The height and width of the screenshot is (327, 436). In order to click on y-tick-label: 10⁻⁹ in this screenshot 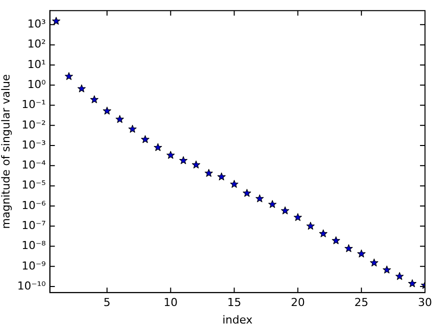, I will do `click(34, 265)`.